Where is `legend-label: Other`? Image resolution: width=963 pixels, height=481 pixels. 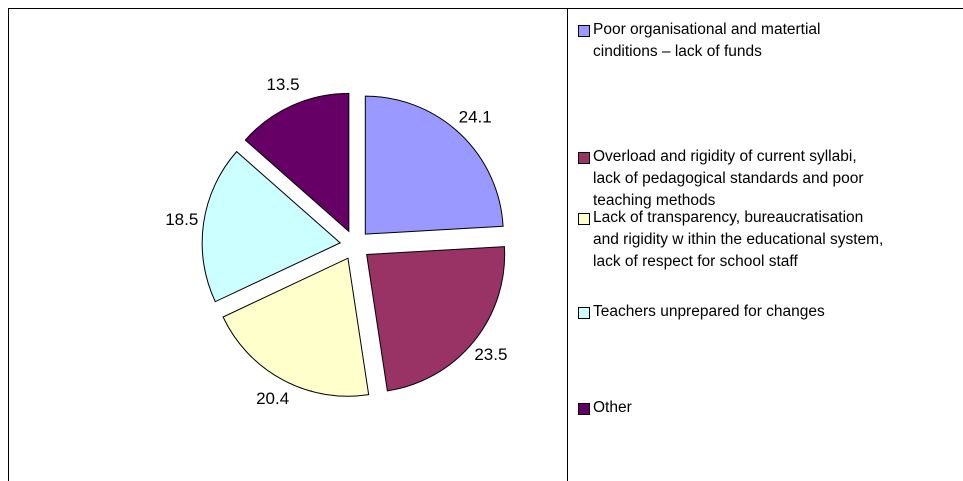 legend-label: Other is located at coordinates (612, 407).